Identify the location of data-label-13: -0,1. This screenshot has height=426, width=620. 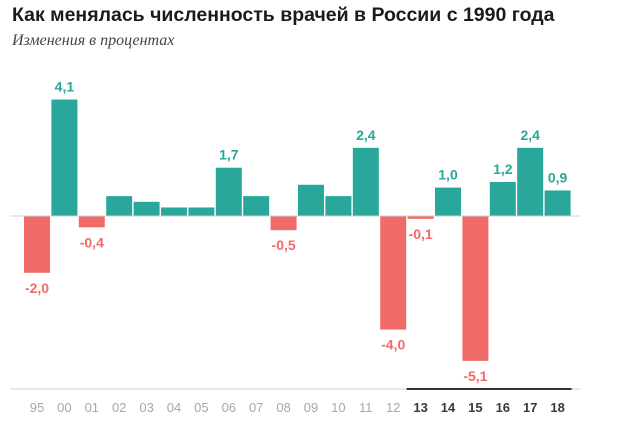
(421, 234).